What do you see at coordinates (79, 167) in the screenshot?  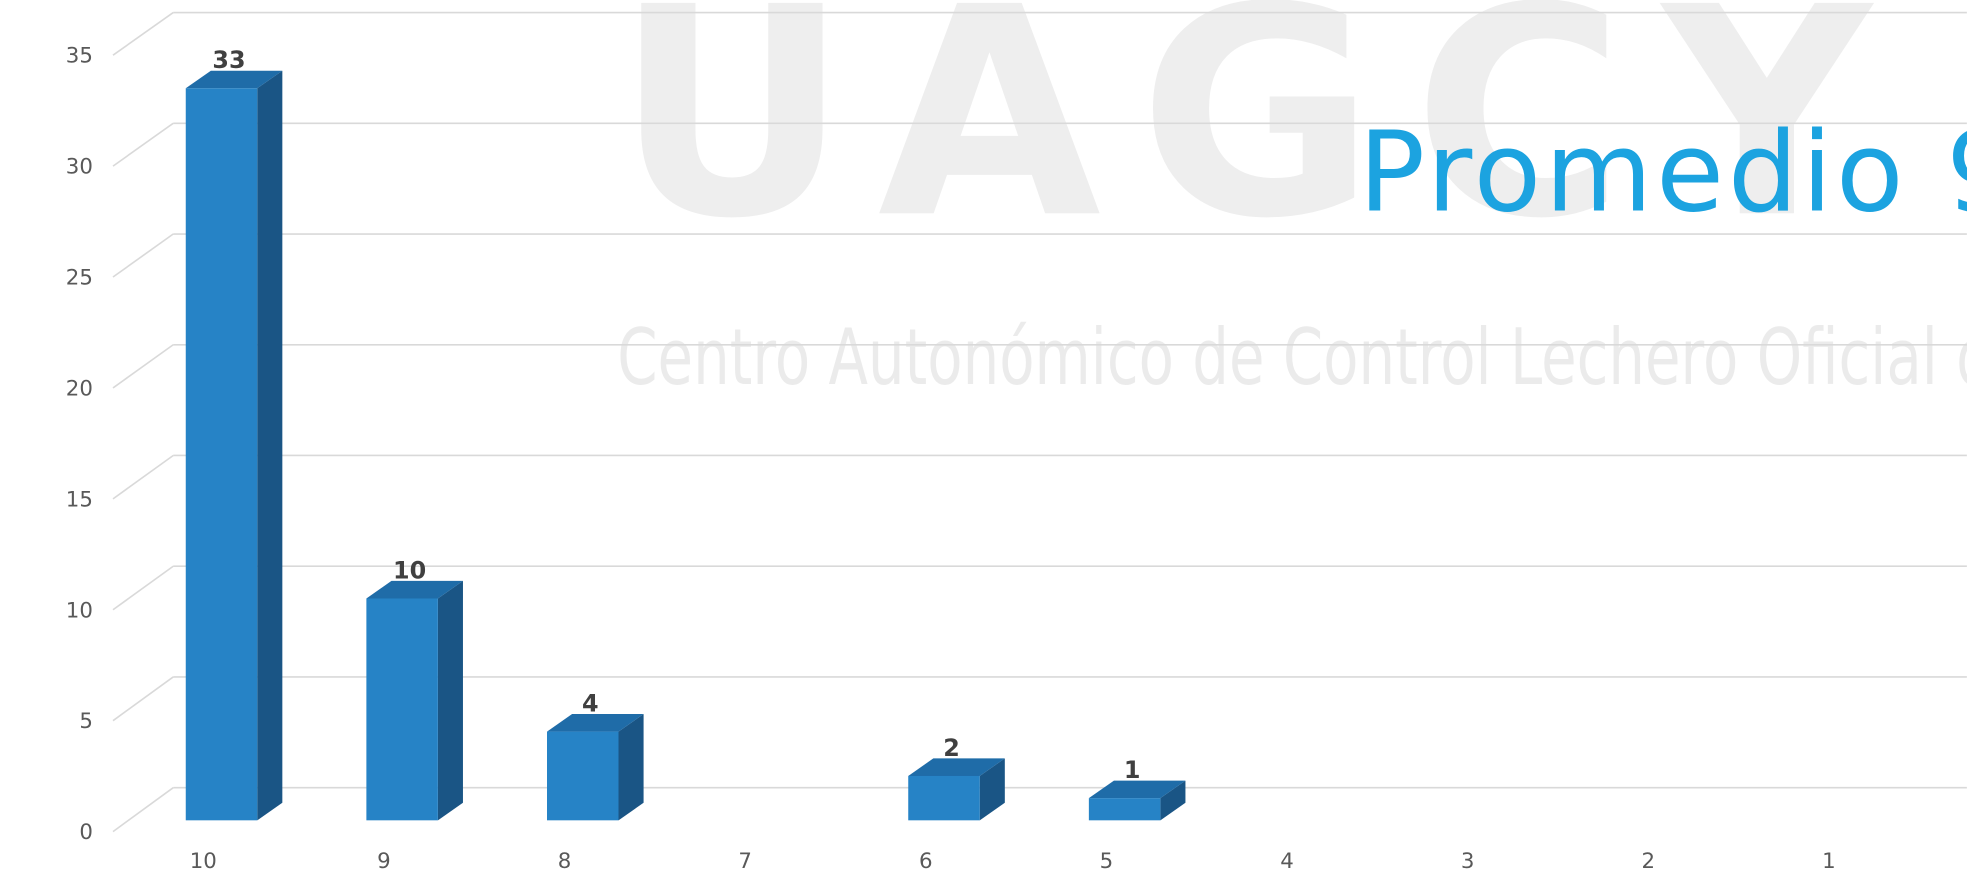 I see `y-tick-label: 30` at bounding box center [79, 167].